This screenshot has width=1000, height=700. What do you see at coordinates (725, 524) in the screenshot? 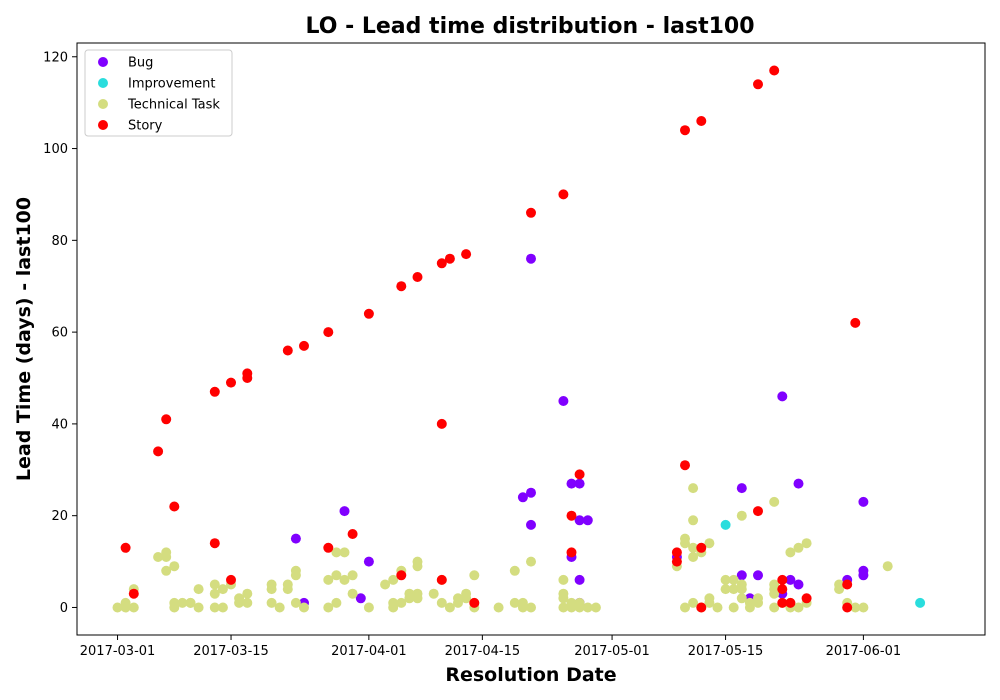
I see `improvement-point` at bounding box center [725, 524].